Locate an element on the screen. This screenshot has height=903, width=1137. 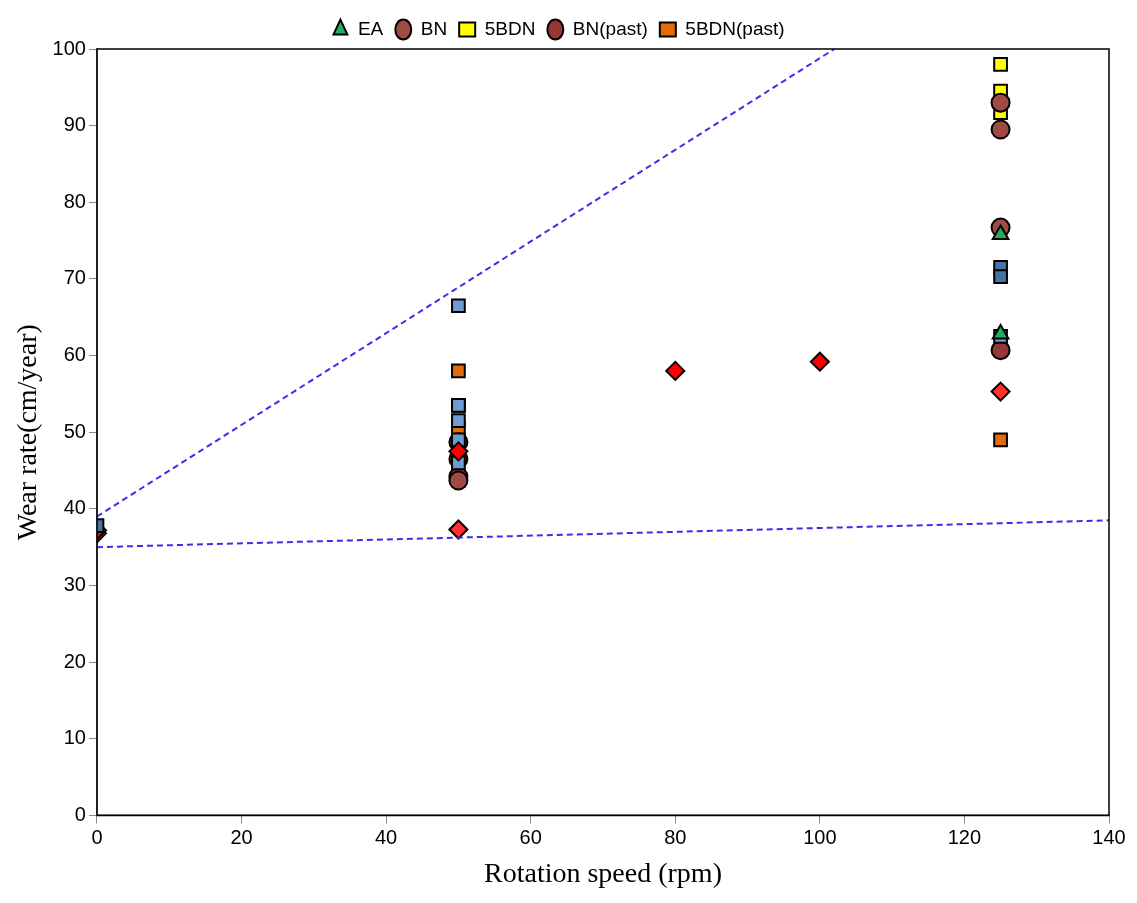
legend-label: BN(past) is located at coordinates (610, 28).